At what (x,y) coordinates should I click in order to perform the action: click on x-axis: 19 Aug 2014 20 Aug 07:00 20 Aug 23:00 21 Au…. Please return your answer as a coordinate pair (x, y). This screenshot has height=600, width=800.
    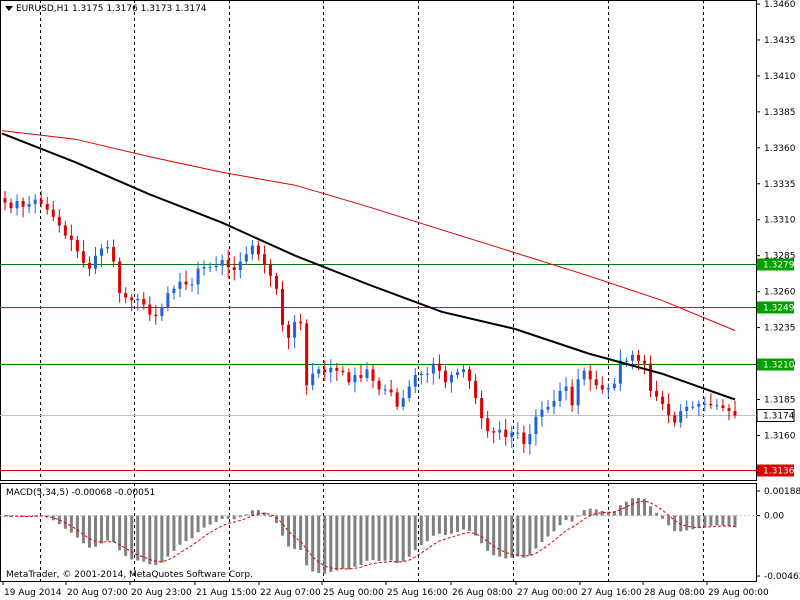
    Looking at the image, I should click on (385, 589).